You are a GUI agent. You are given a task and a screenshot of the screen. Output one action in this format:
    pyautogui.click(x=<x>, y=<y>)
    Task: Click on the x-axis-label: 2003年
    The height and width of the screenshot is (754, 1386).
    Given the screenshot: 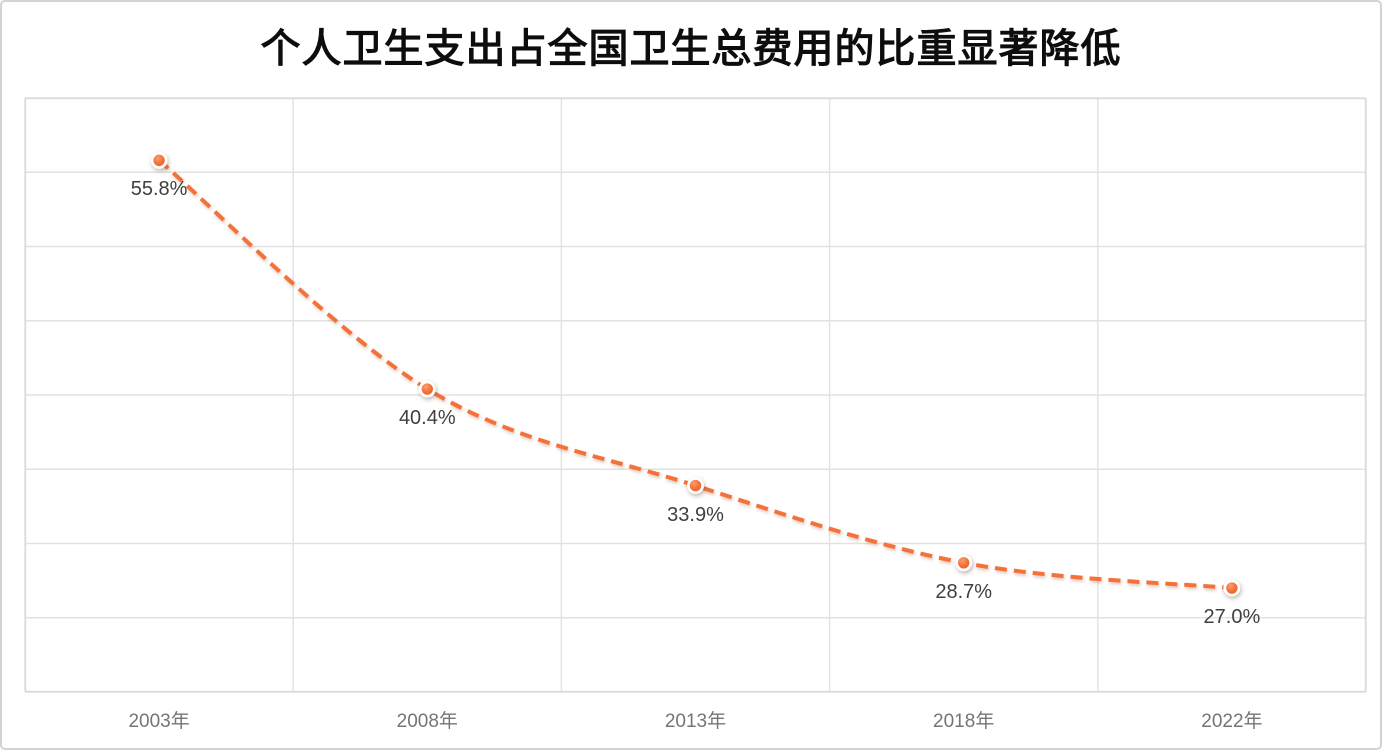 What is the action you would take?
    pyautogui.click(x=159, y=721)
    